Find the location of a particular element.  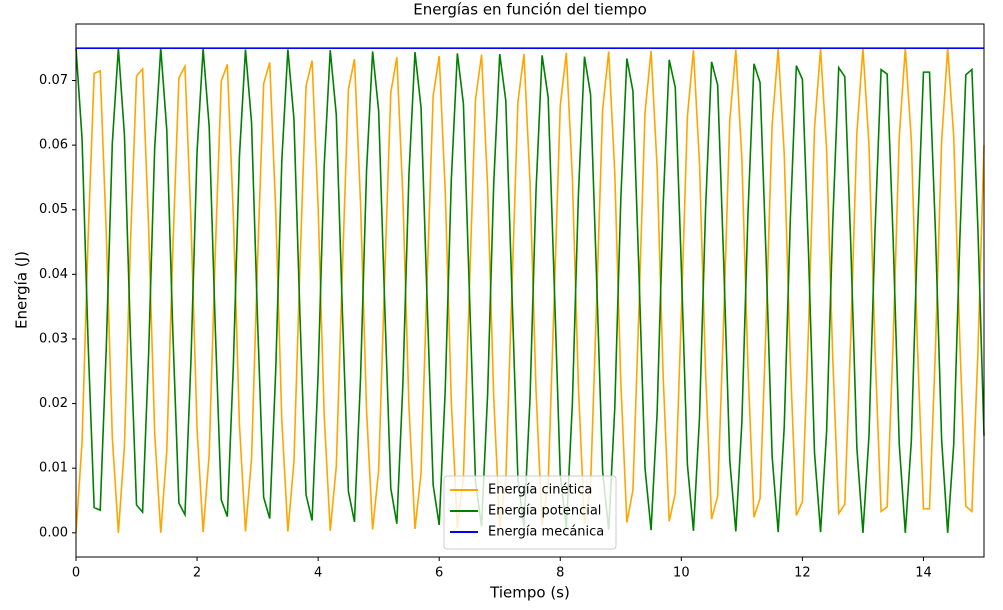

x-tick-label: 10 is located at coordinates (681, 573).